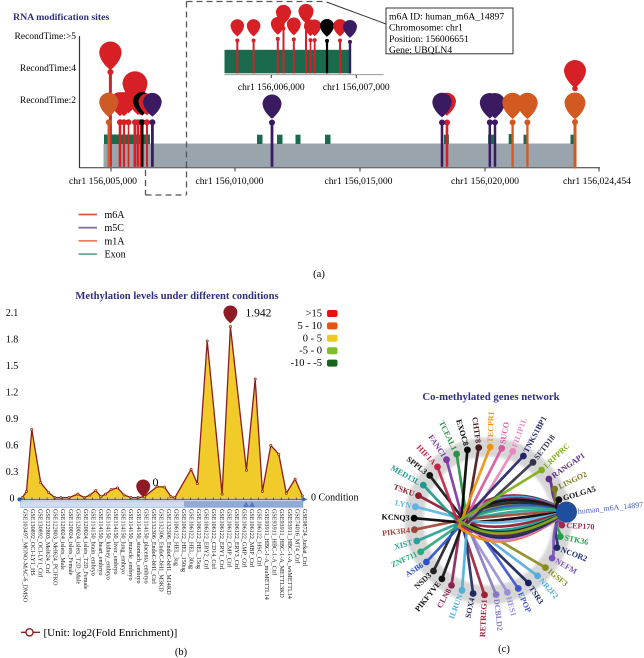 The width and height of the screenshot is (644, 658). I want to click on svg-text: 0 Condition, so click(335, 498).